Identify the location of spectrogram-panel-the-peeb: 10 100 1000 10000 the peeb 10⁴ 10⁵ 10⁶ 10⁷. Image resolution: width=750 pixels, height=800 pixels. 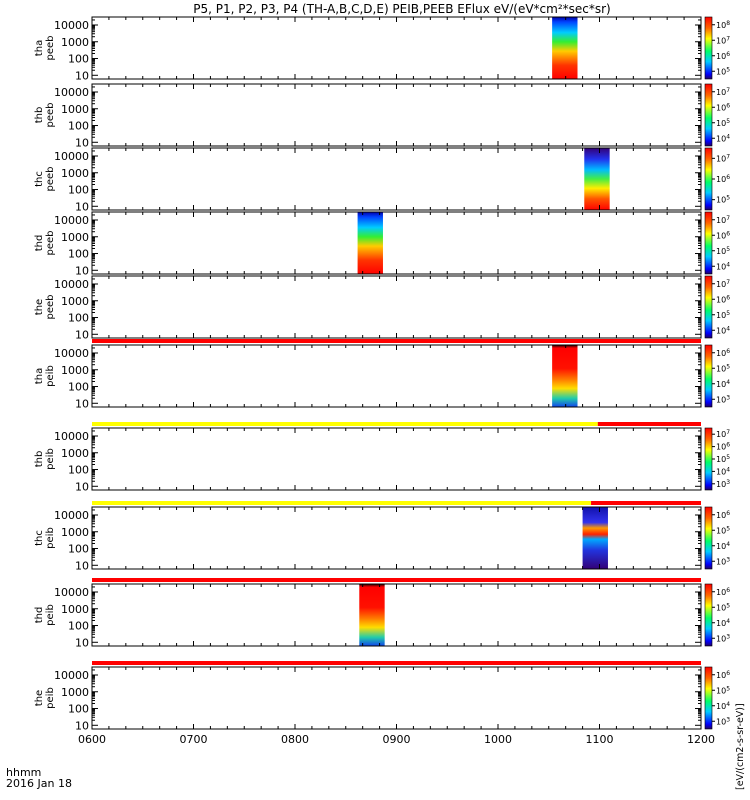
(382, 308).